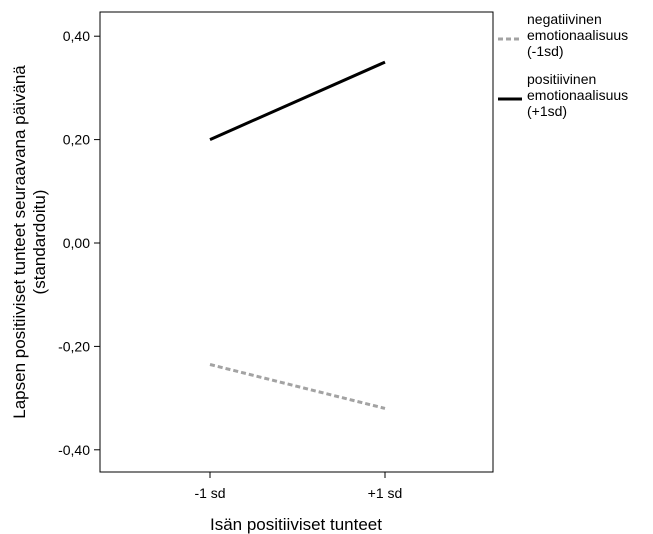  What do you see at coordinates (76, 243) in the screenshot?
I see `y-tick-label: 0,00` at bounding box center [76, 243].